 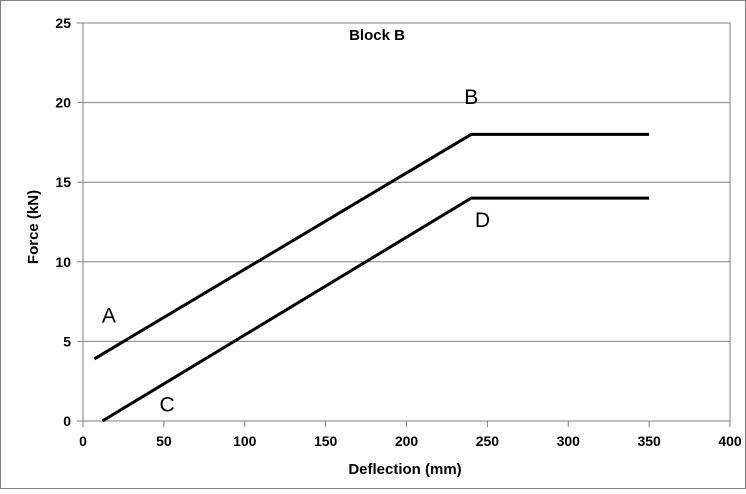 What do you see at coordinates (488, 441) in the screenshot?
I see `x-tick-label: 250` at bounding box center [488, 441].